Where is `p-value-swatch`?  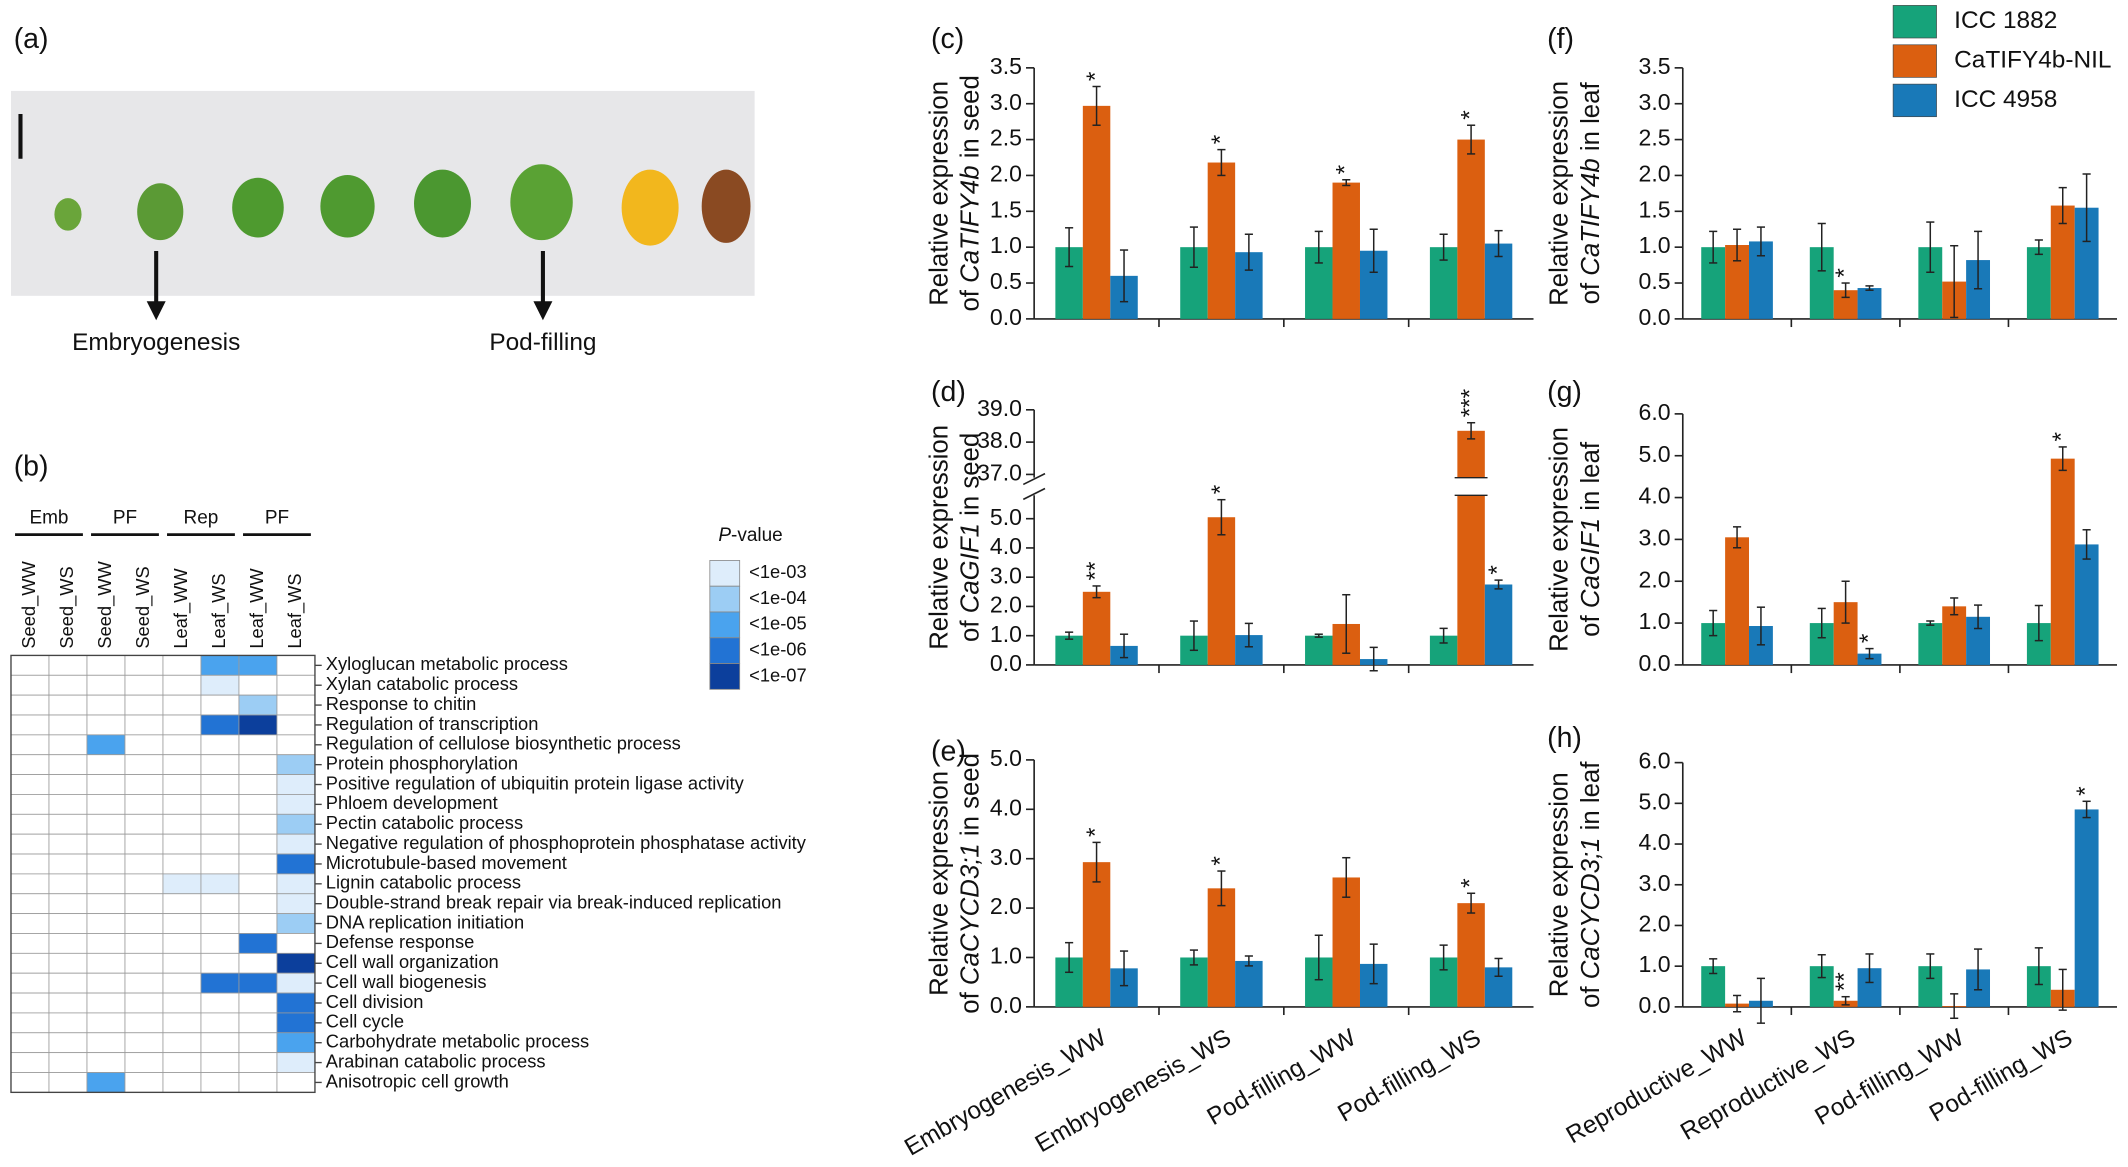
p-value-swatch is located at coordinates (725, 676).